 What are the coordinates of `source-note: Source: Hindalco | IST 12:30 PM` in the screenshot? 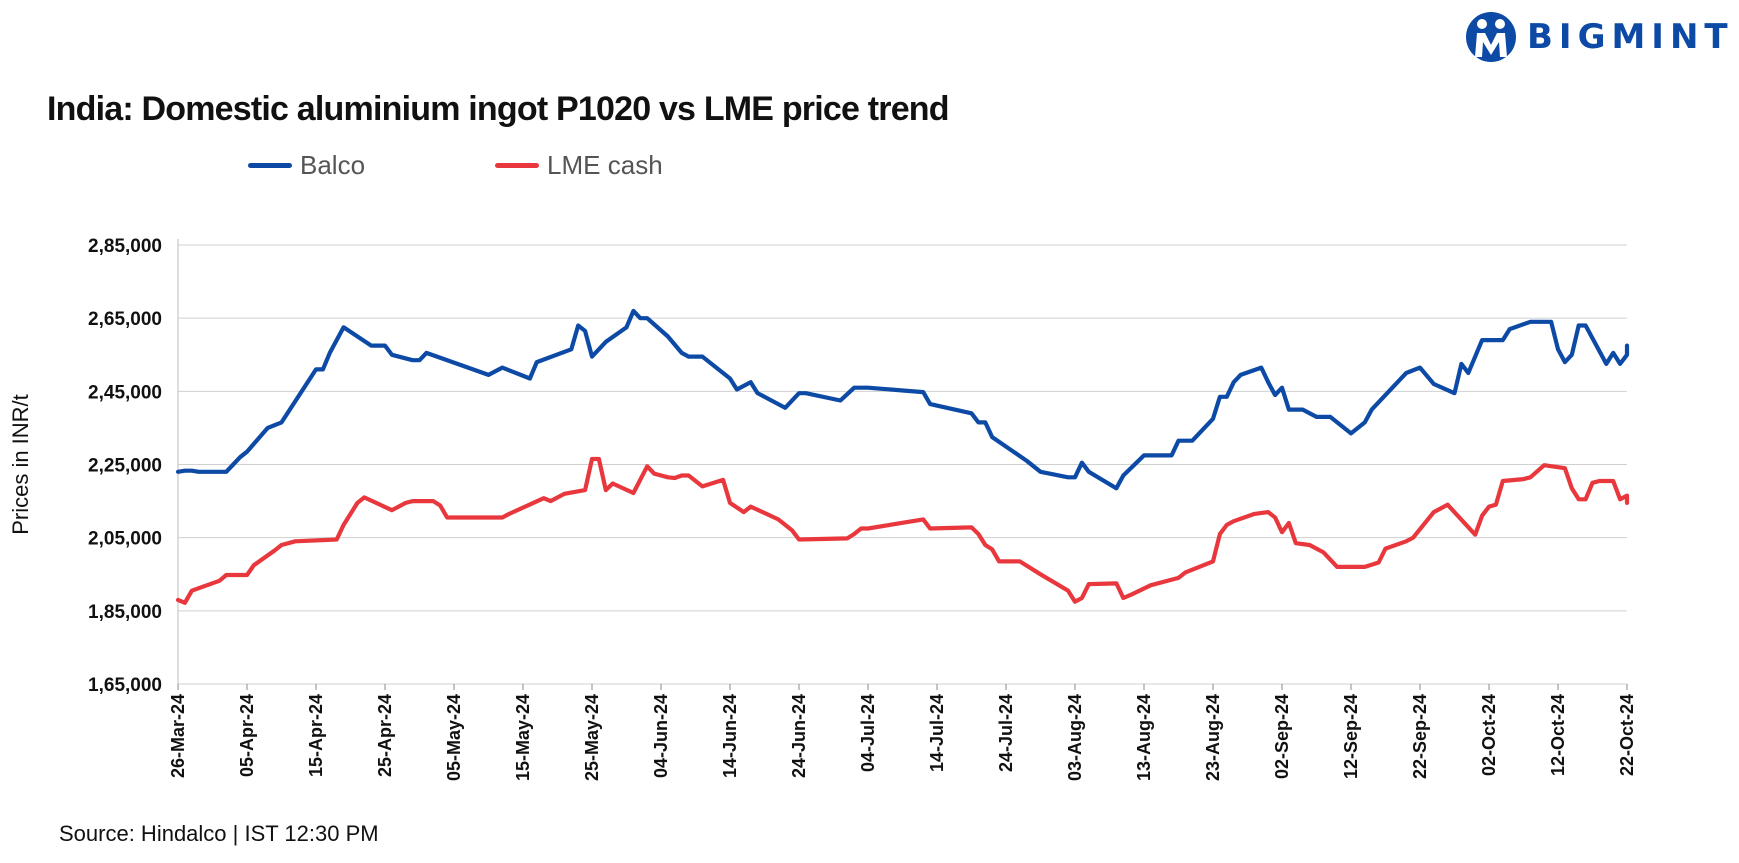 It's located at (219, 833).